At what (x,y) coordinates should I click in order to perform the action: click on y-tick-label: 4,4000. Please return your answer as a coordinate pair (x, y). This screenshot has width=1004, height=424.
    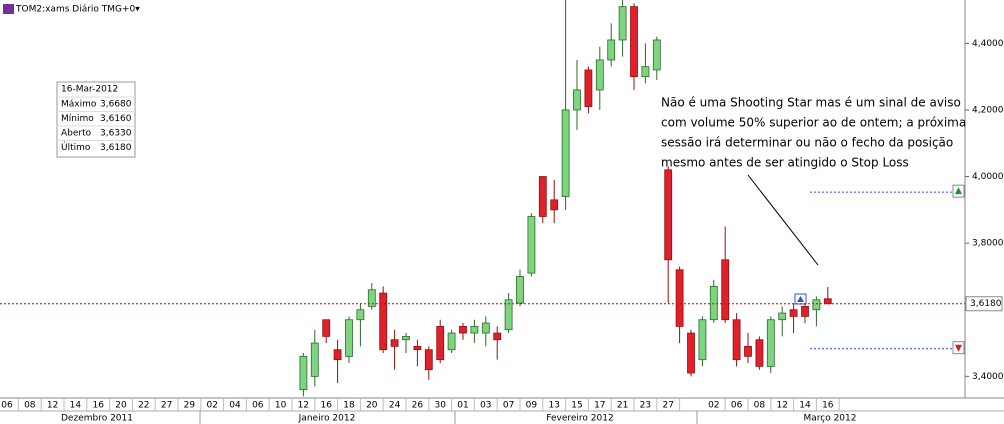
    Looking at the image, I should click on (988, 44).